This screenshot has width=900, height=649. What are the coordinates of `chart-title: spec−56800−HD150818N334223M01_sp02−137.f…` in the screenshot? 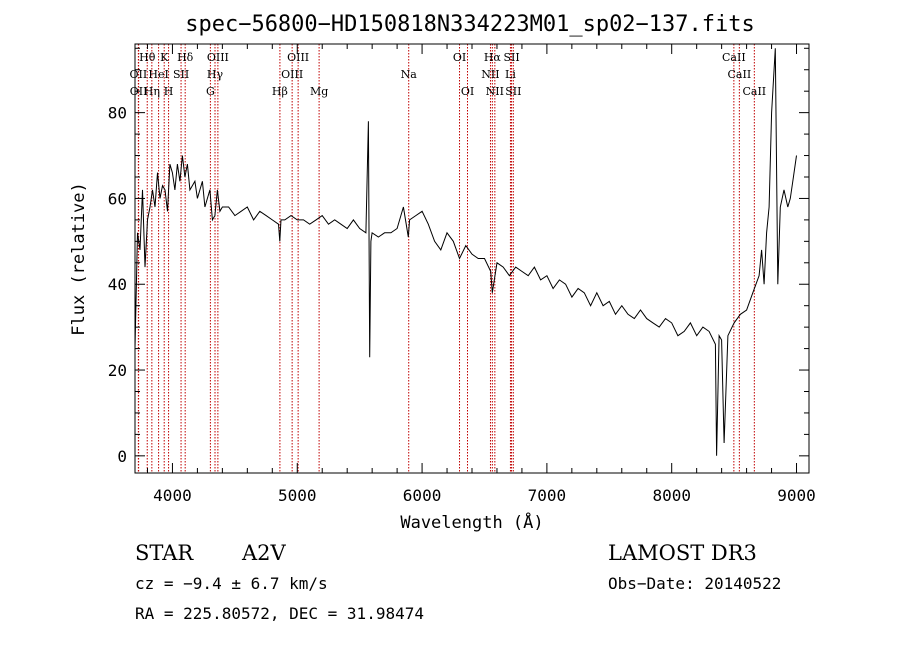 It's located at (470, 24).